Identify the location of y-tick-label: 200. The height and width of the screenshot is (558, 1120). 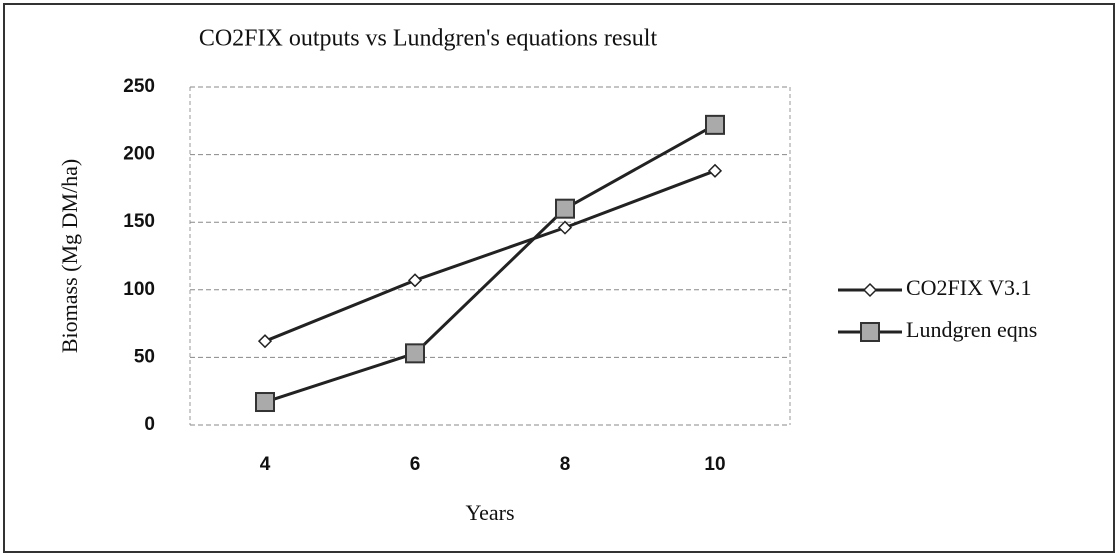
(139, 154).